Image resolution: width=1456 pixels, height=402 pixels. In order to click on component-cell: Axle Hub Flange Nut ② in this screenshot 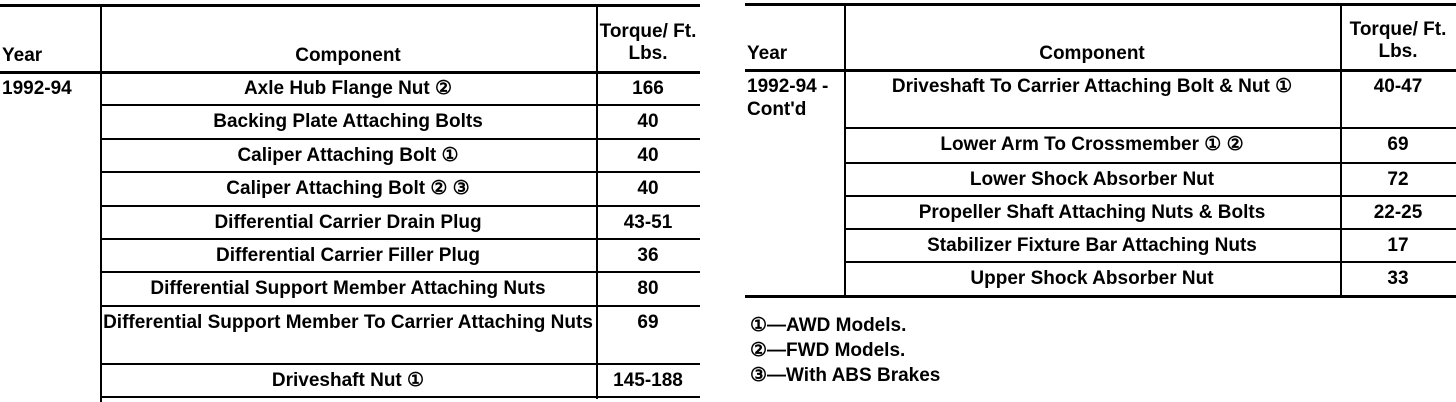, I will do `click(348, 88)`.